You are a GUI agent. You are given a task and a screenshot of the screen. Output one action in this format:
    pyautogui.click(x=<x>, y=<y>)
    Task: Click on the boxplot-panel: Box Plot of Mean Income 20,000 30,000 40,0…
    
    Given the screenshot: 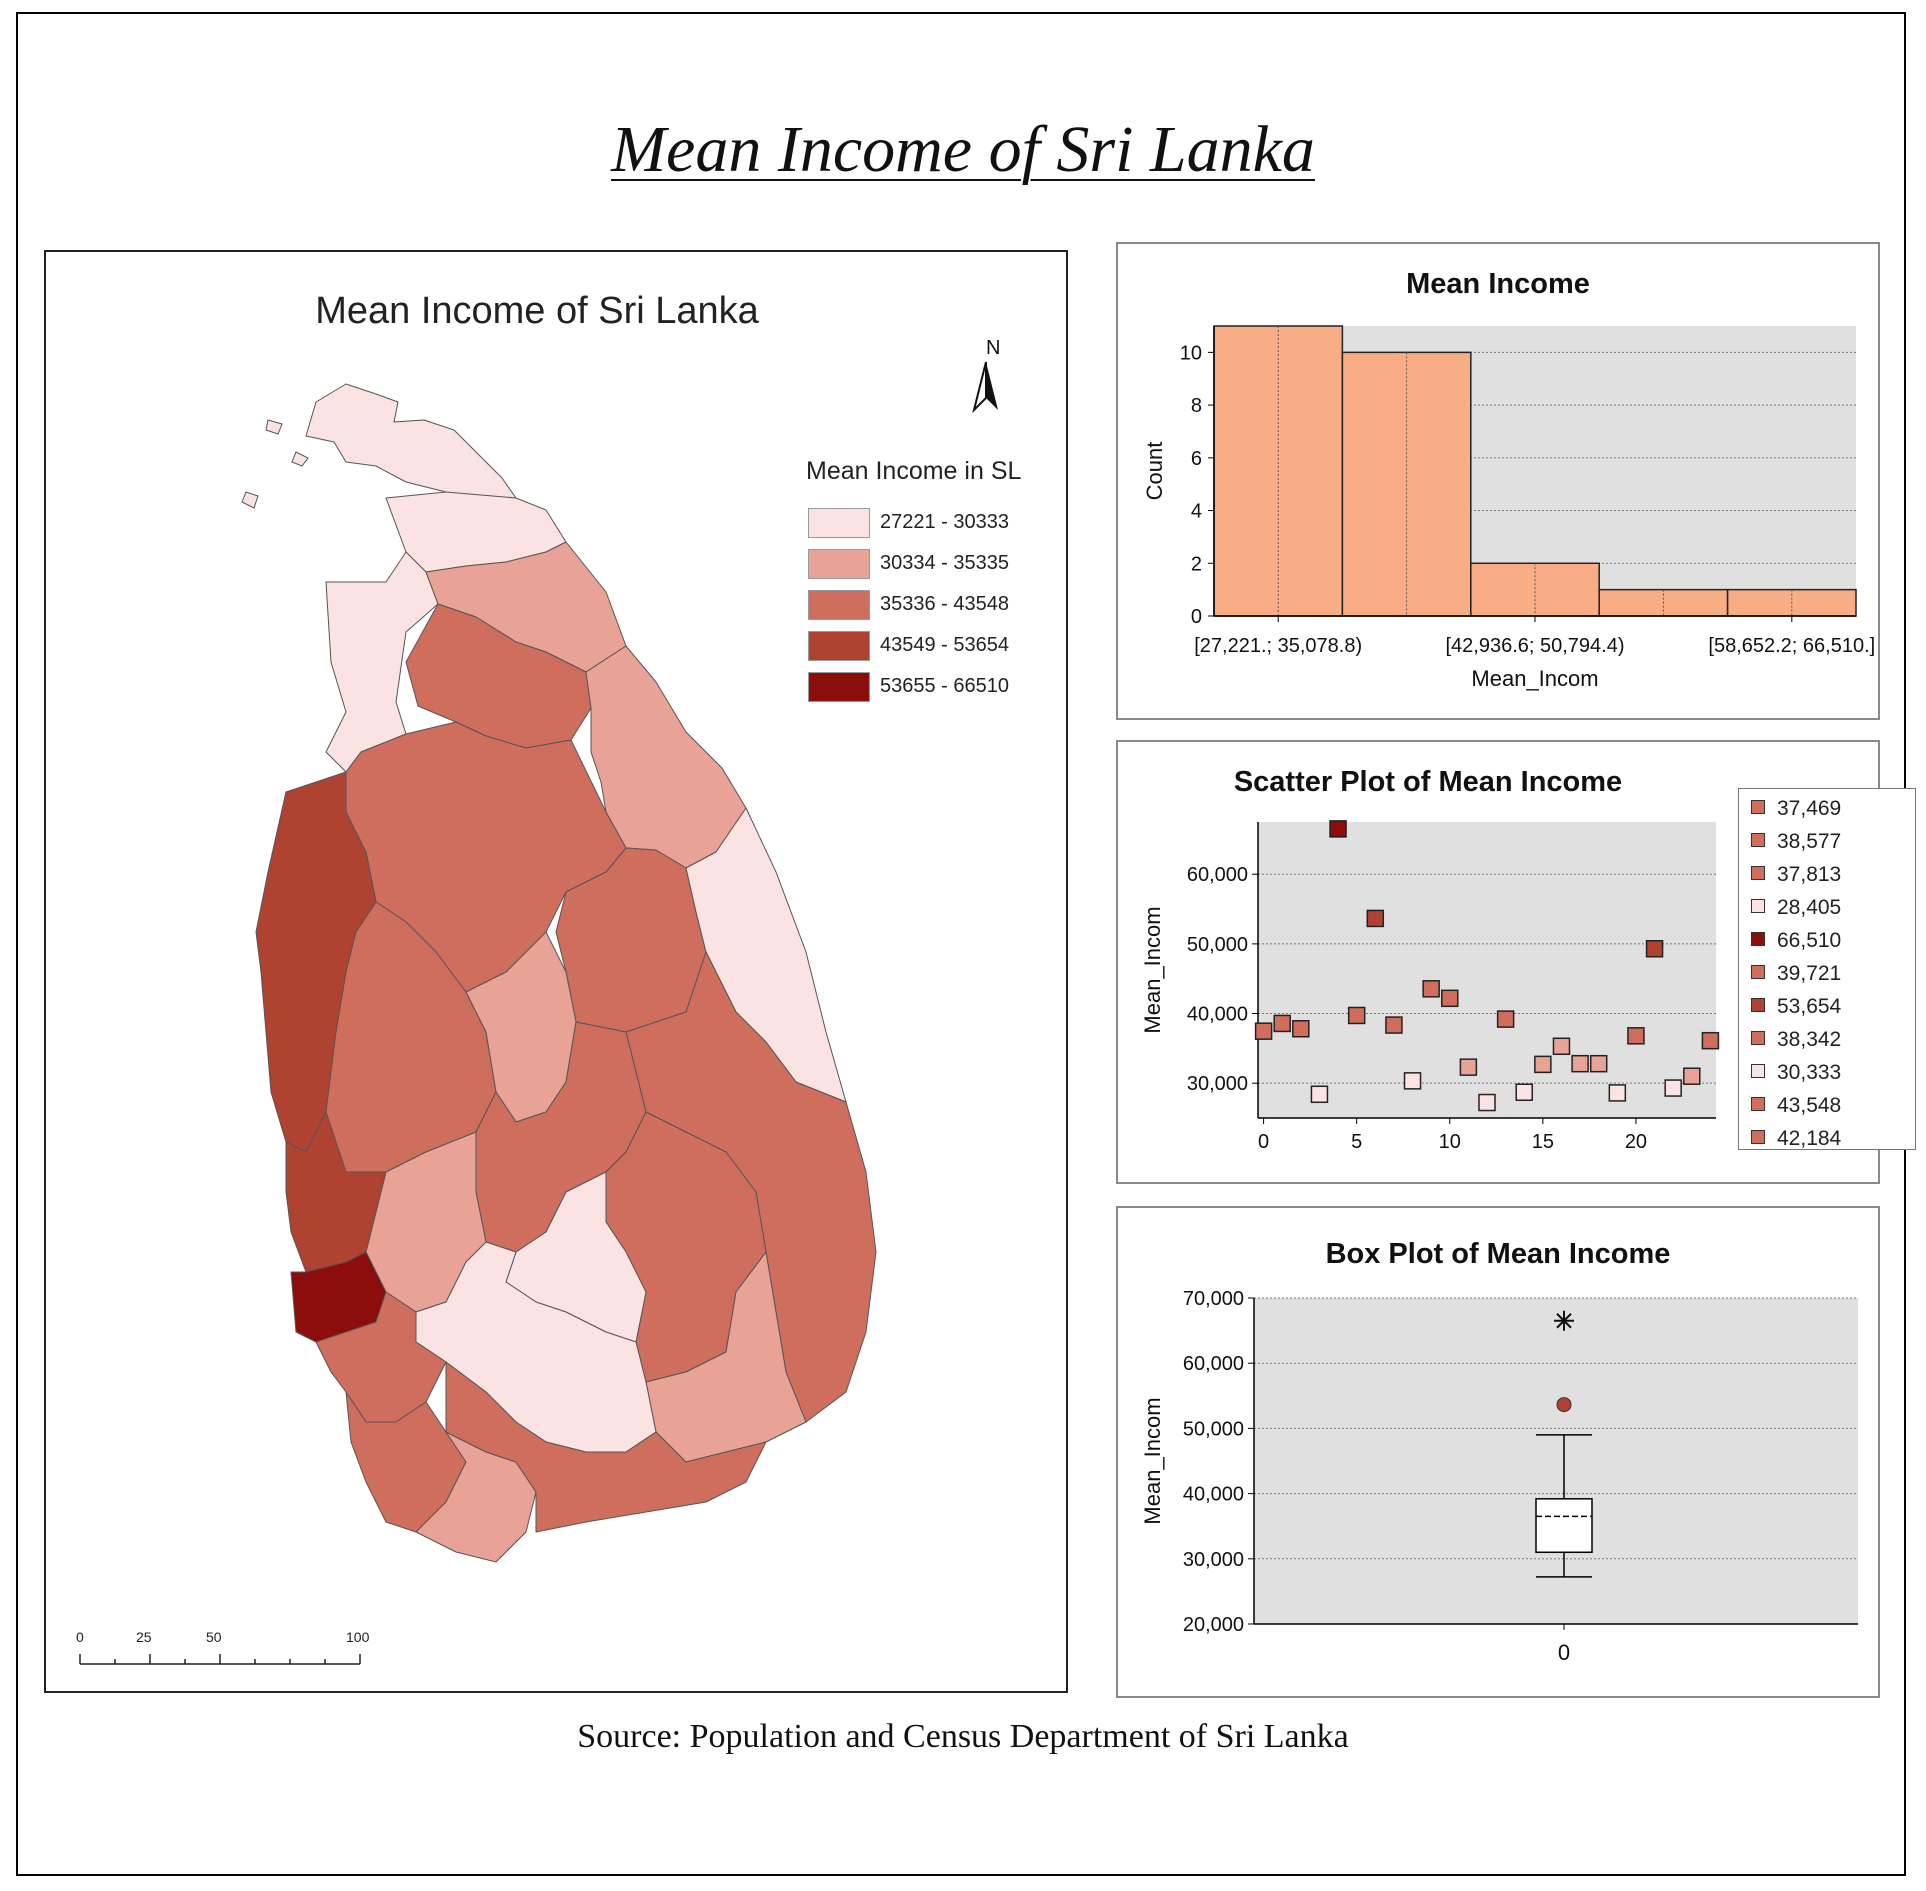 What is the action you would take?
    pyautogui.click(x=1498, y=1452)
    